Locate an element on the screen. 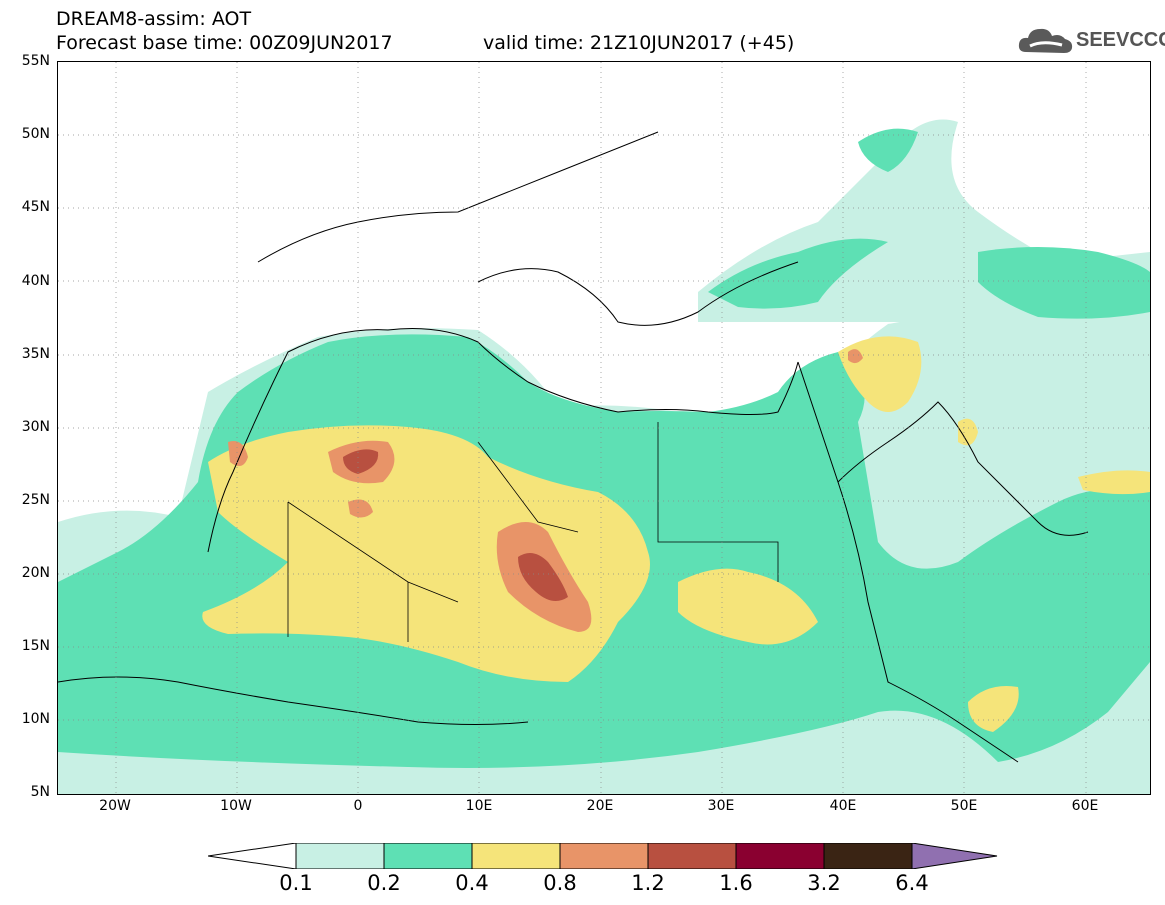 The height and width of the screenshot is (905, 1165). lon-label: 0 is located at coordinates (358, 806).